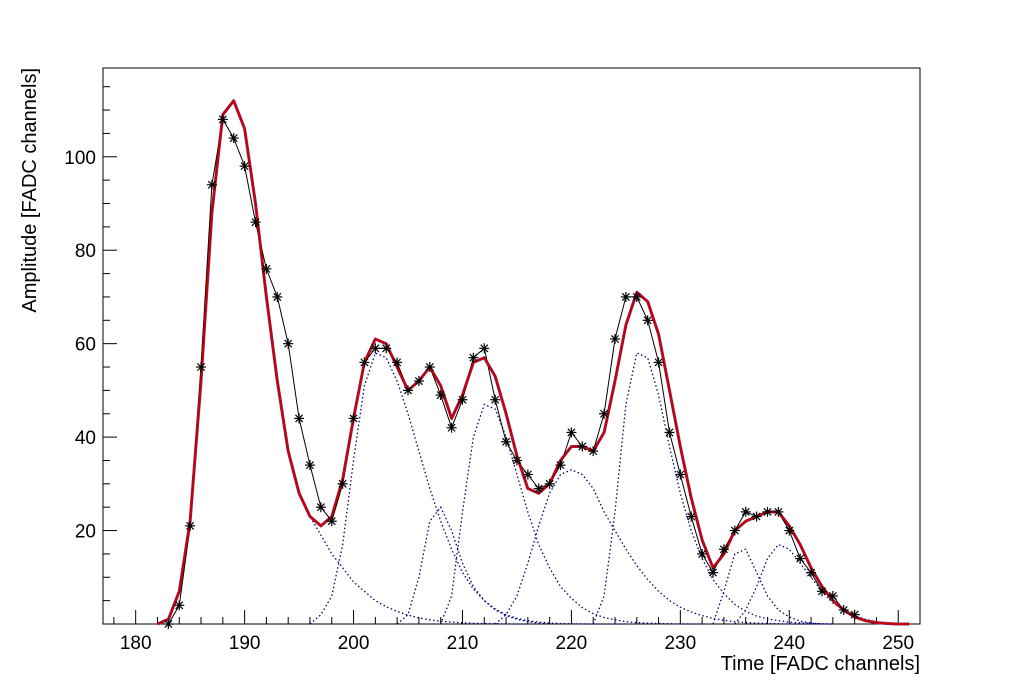 The width and height of the screenshot is (1021, 698). Describe the element at coordinates (80, 158) in the screenshot. I see `y-tick-label: 100` at that location.